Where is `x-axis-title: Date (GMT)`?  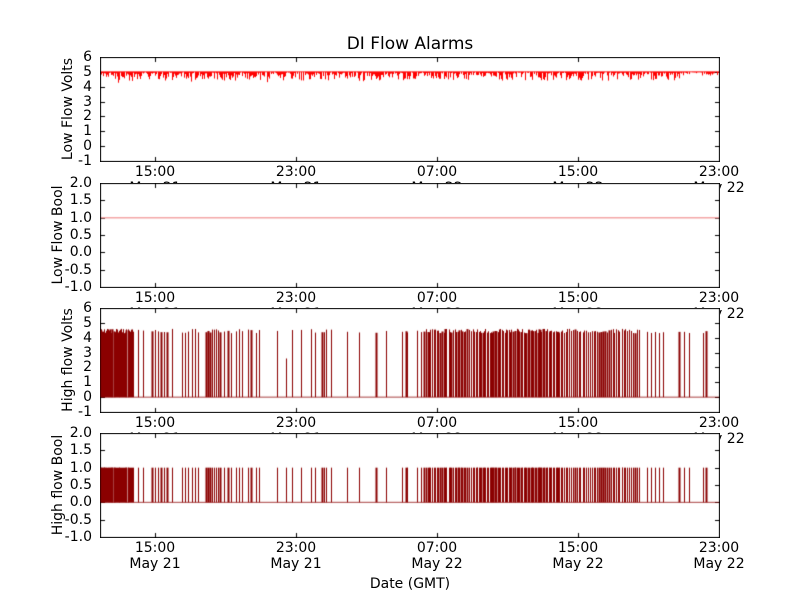 x-axis-title: Date (GMT) is located at coordinates (410, 584).